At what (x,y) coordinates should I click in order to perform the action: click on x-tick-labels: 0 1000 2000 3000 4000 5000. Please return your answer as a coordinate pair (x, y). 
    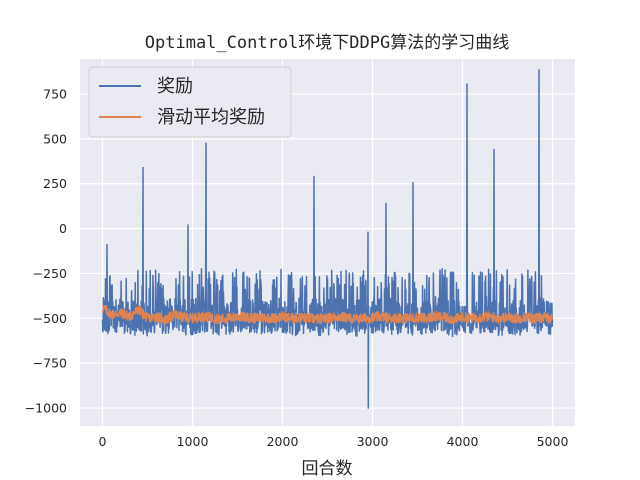
    Looking at the image, I should click on (334, 441).